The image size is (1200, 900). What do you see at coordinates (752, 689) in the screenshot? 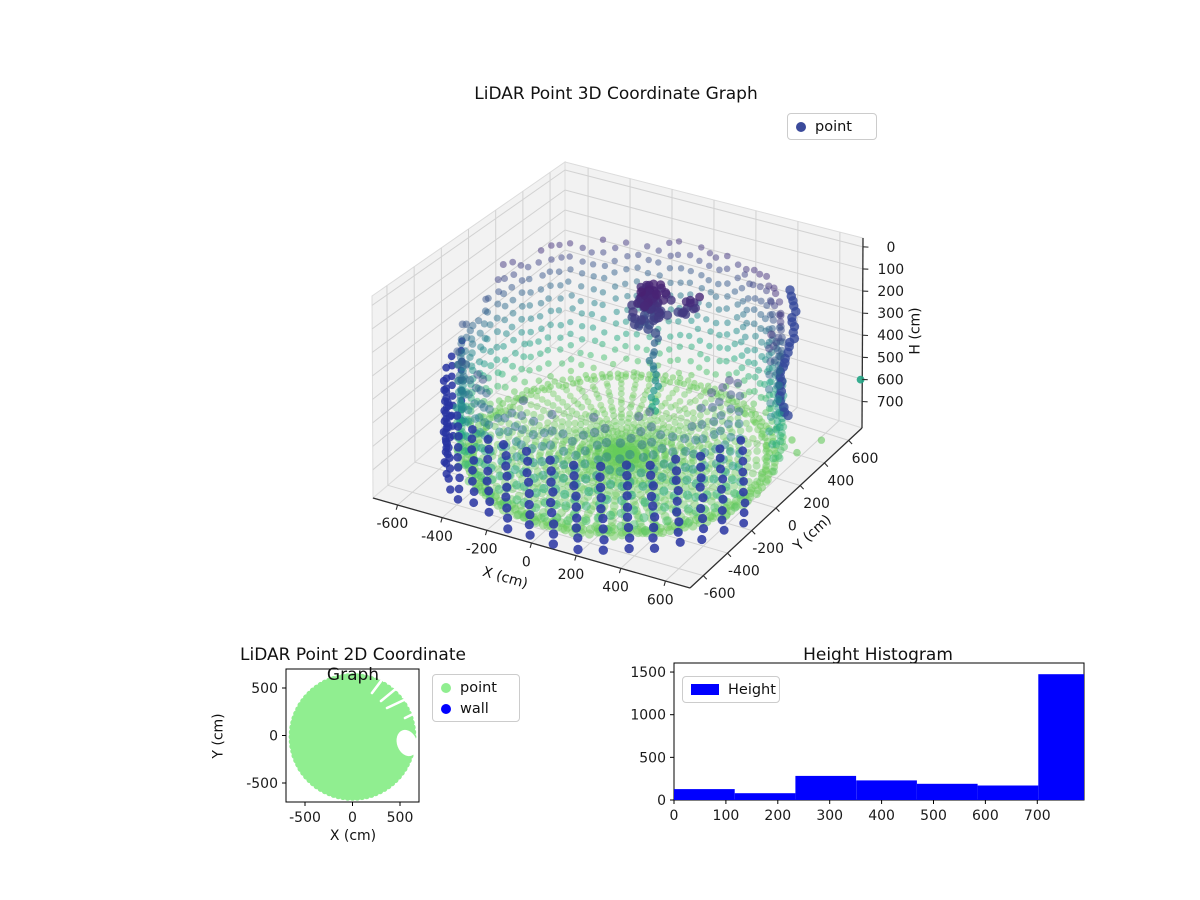
I see `hist-legend-label: Height` at bounding box center [752, 689].